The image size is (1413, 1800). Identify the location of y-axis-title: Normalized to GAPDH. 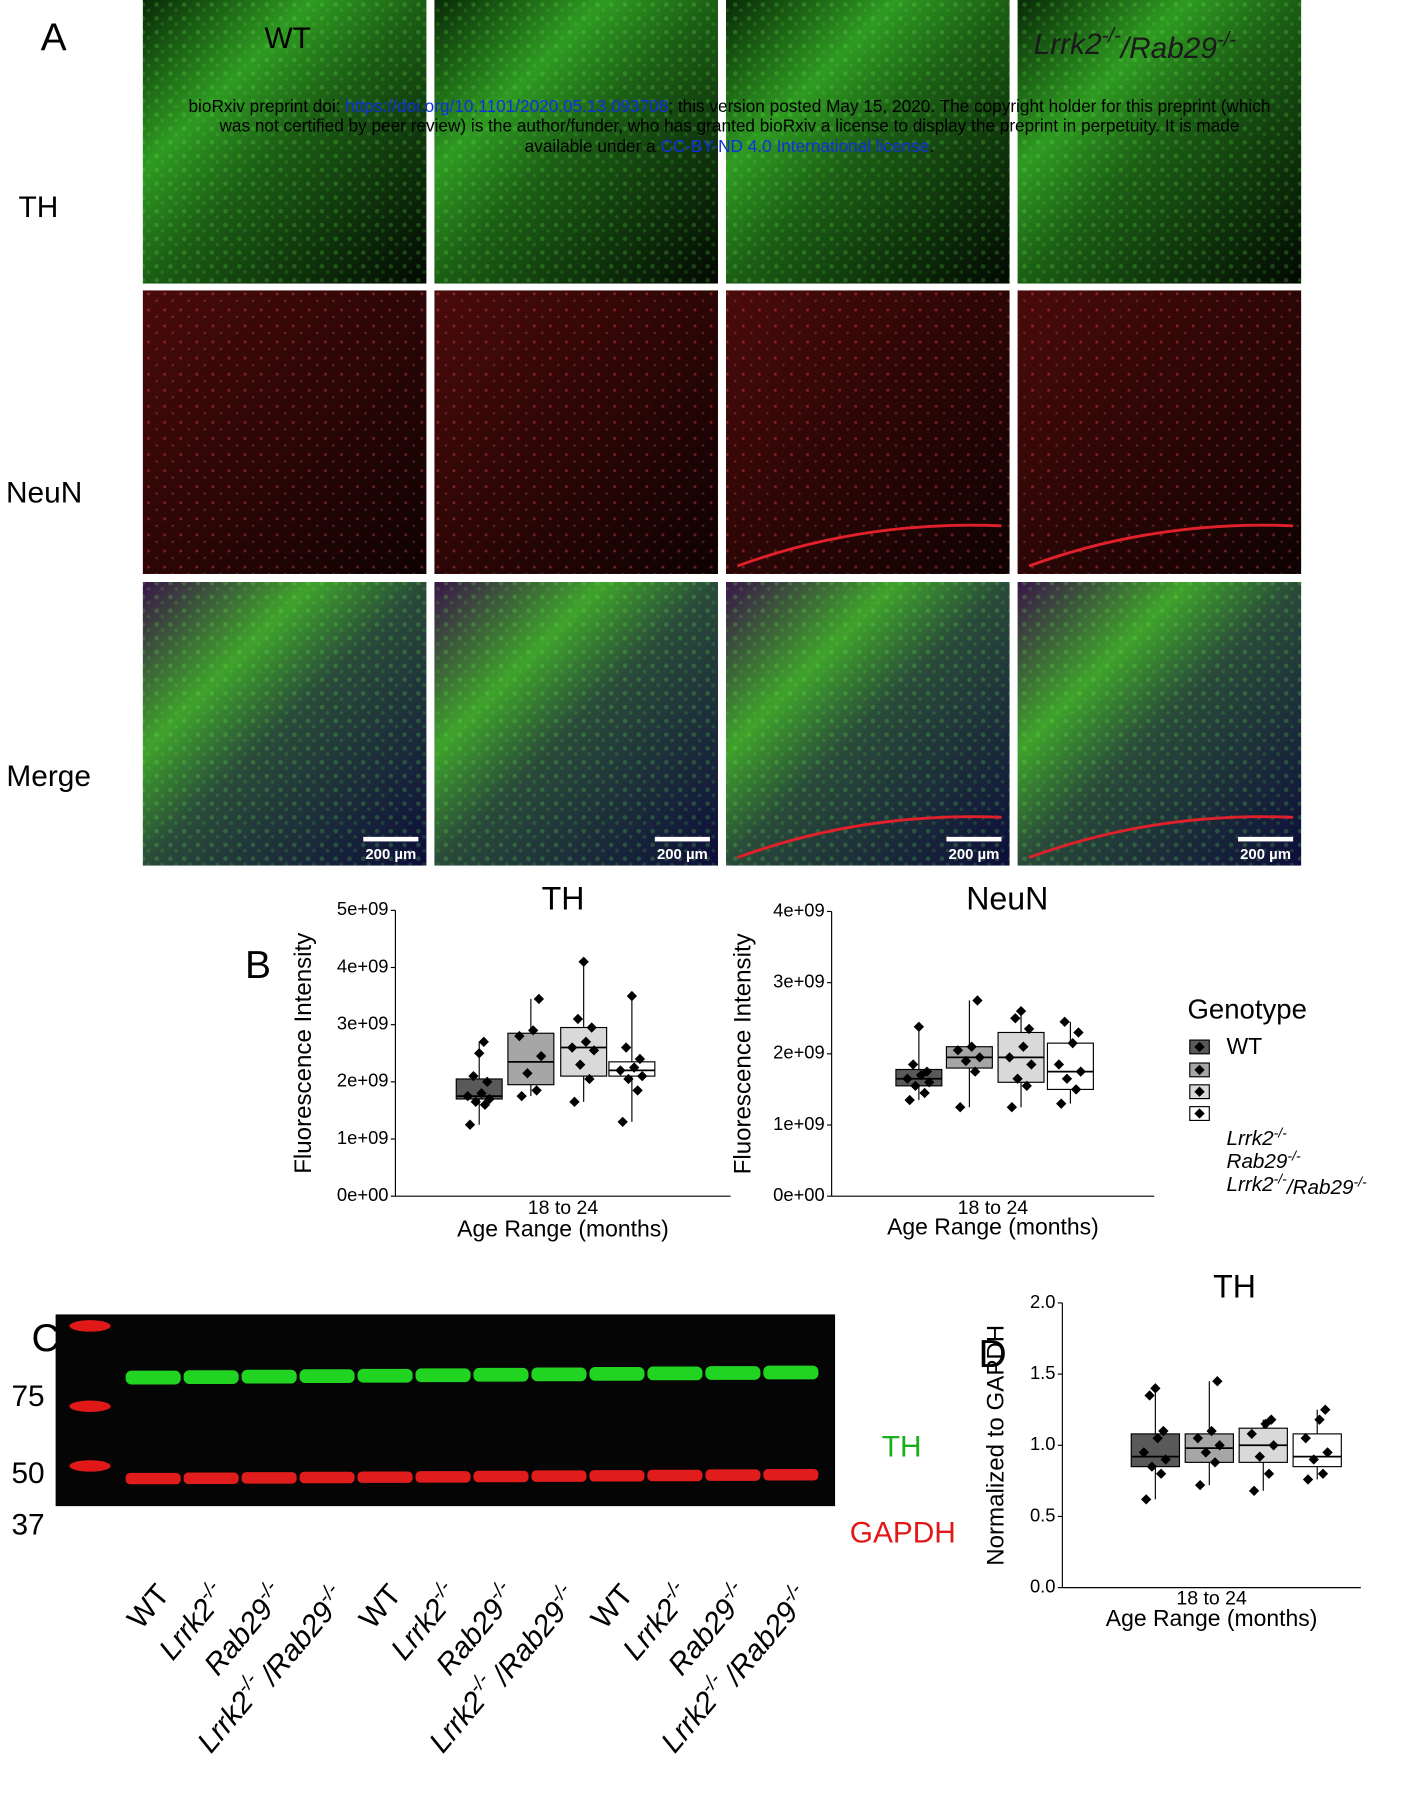
(995, 1445).